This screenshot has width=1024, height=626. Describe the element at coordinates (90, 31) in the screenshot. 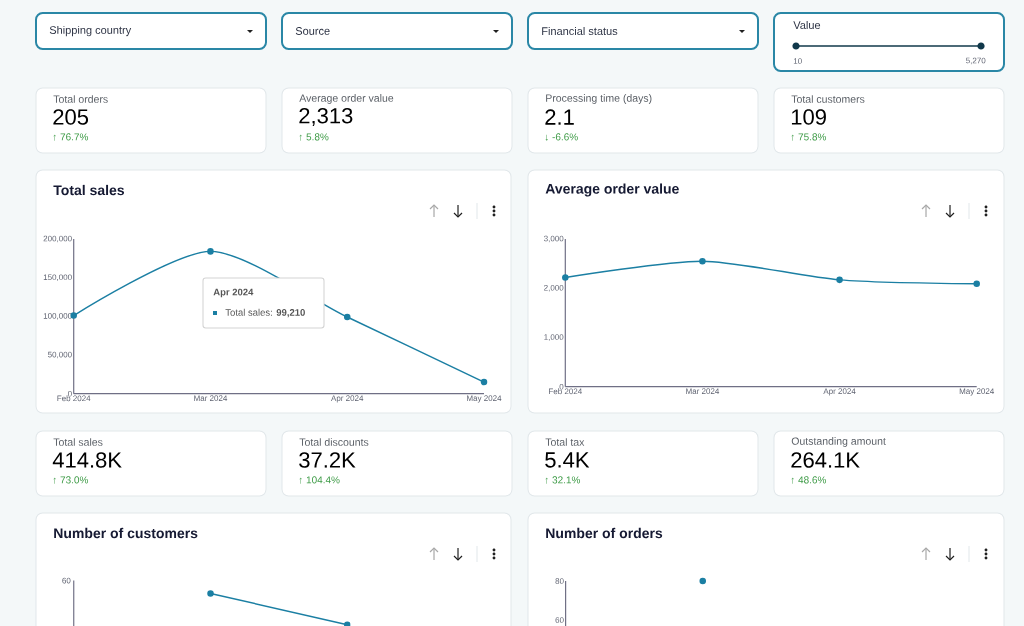

I see `text: Shipping country` at that location.